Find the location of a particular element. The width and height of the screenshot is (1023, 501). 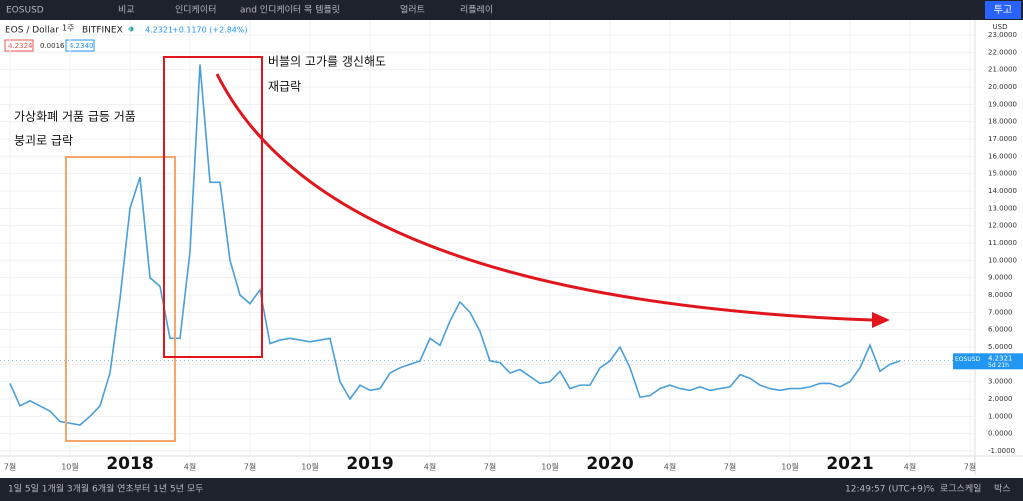

y-tick-label: 20.0000 is located at coordinates (1002, 87).